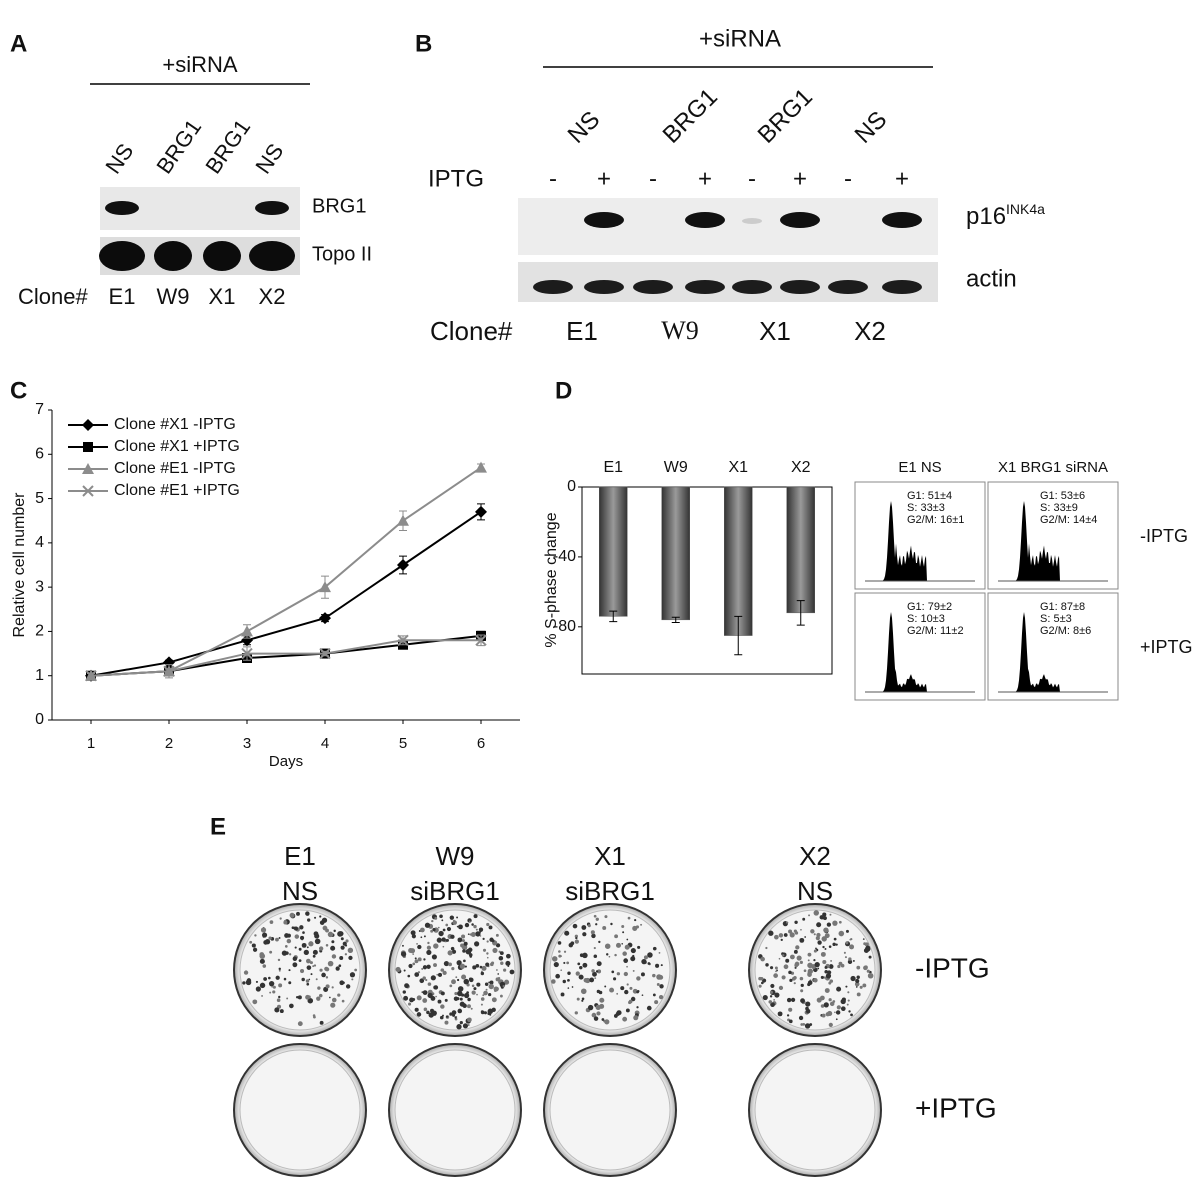 This screenshot has width=1200, height=1202. I want to click on blot-label: BRG1, so click(339, 206).